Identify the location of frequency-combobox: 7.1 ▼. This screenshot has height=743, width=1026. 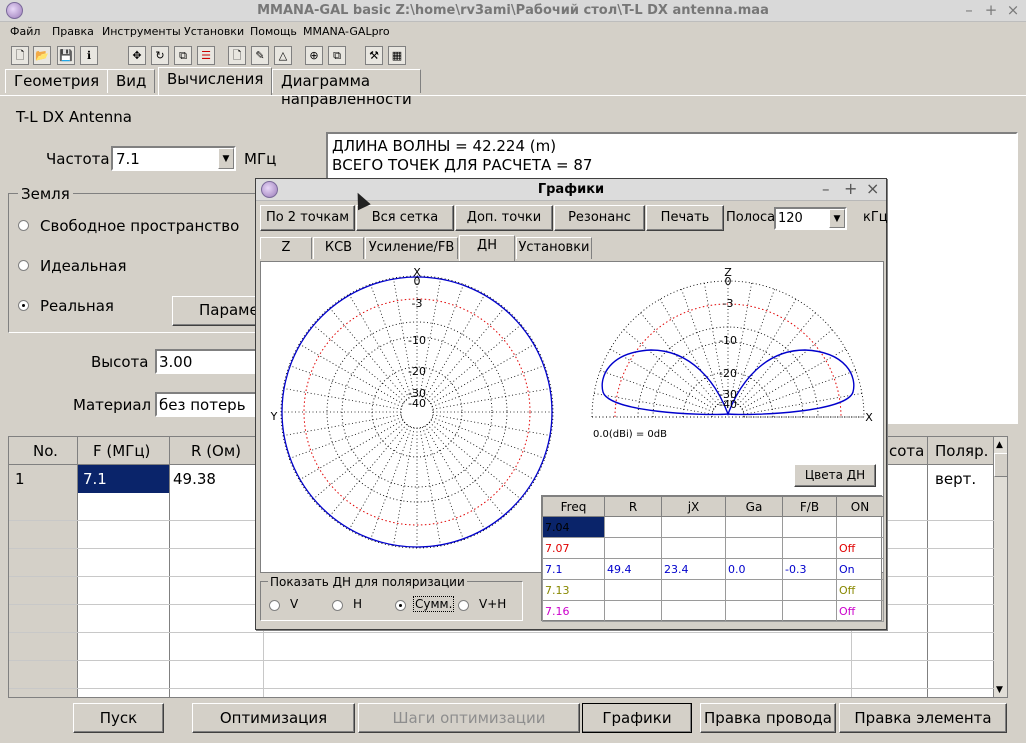
(173, 158).